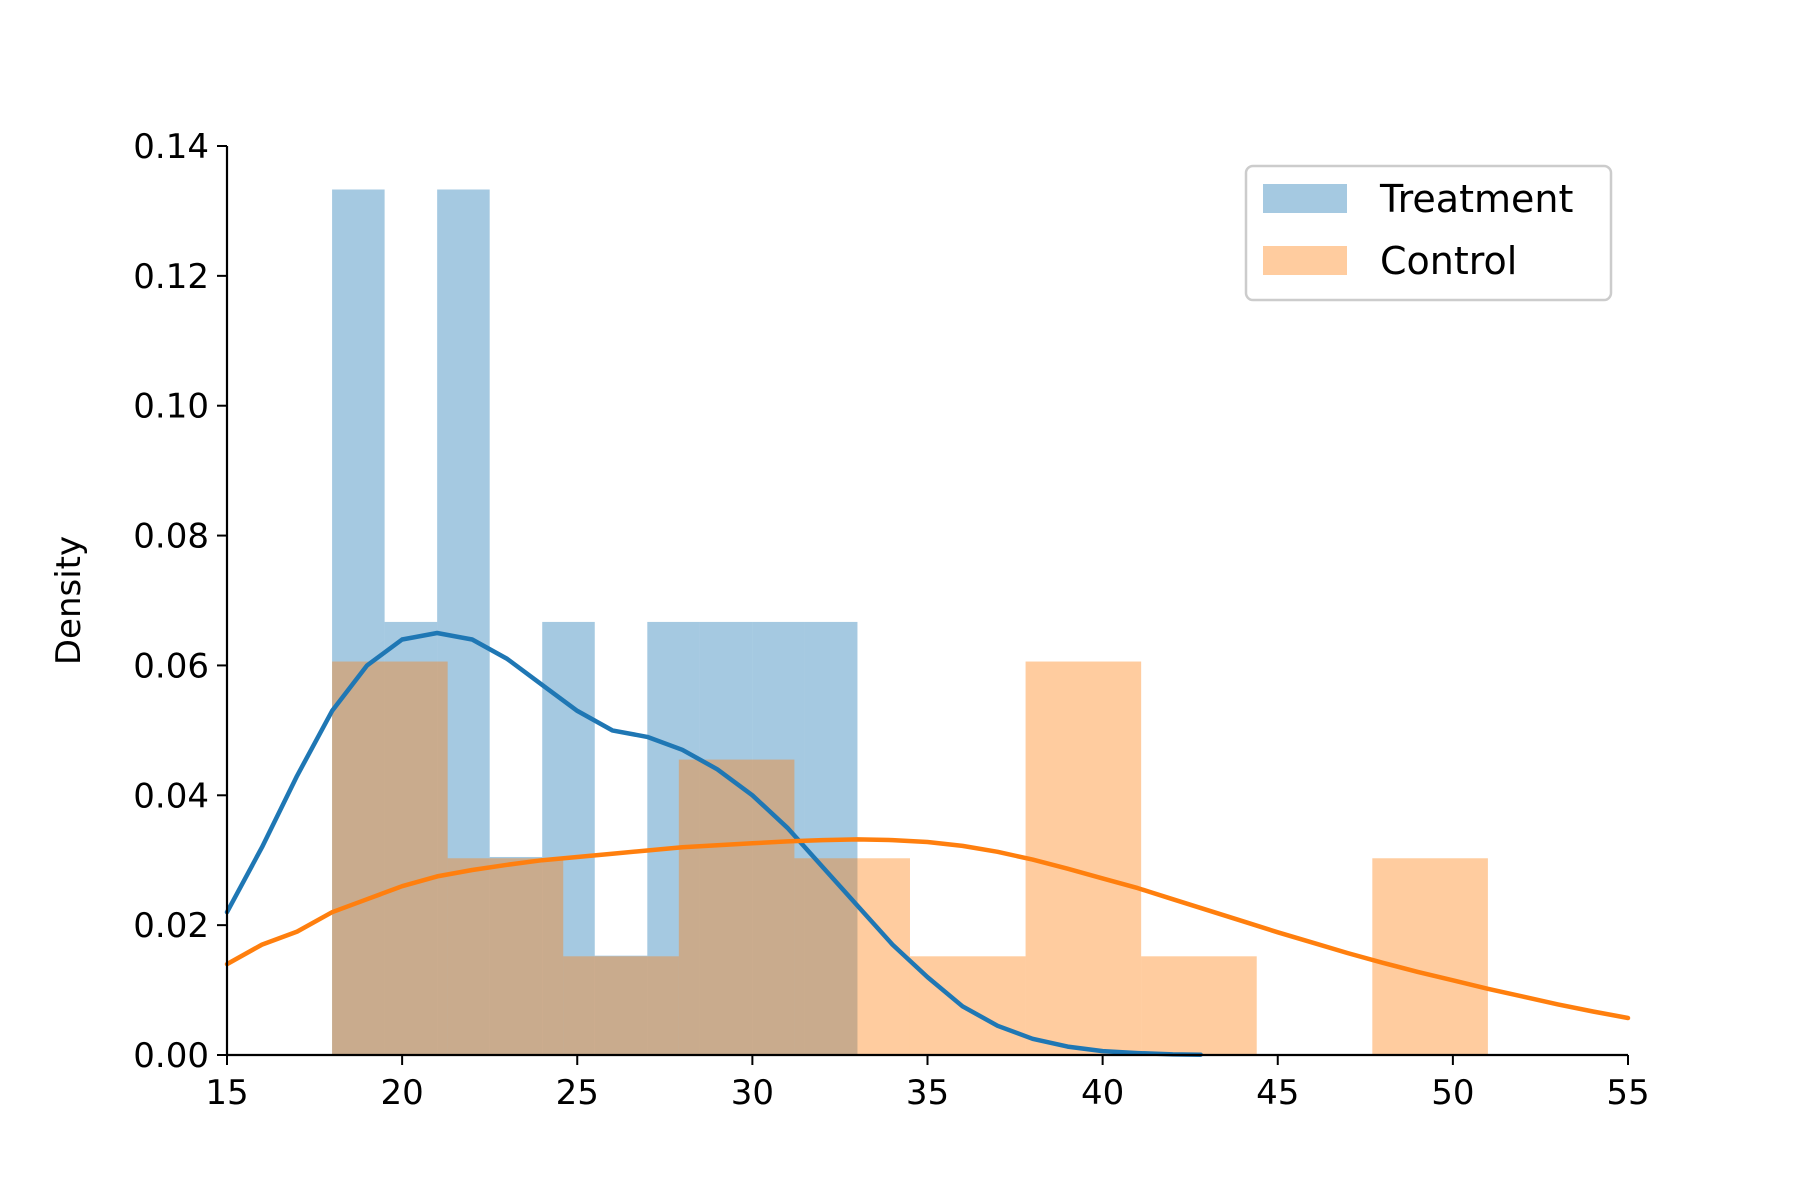  What do you see at coordinates (171, 796) in the screenshot?
I see `y-tick-label: 0.04` at bounding box center [171, 796].